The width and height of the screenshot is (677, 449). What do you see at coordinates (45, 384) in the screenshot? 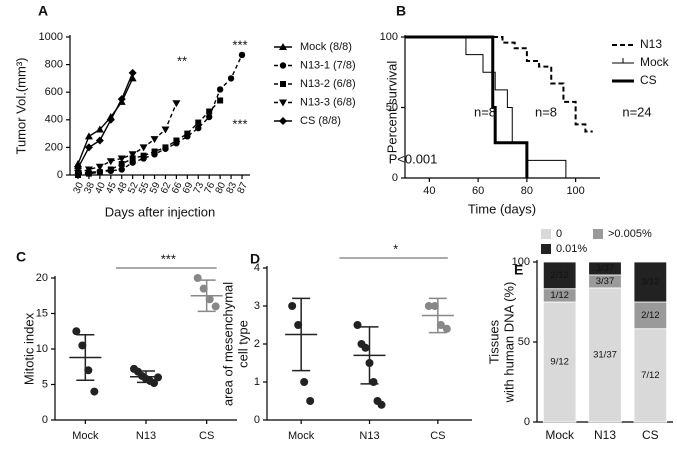
I see `y-tick-label: 5` at bounding box center [45, 384].